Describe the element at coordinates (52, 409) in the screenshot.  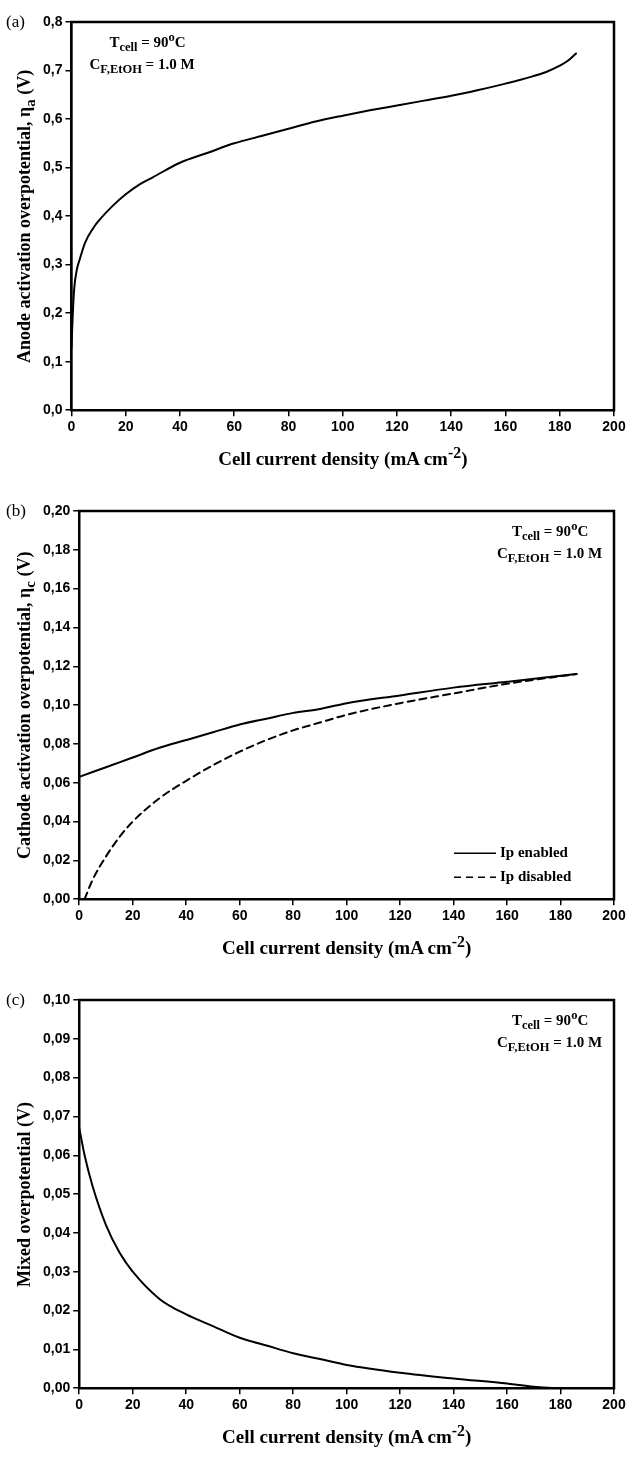
I see `y-tick-label: 0,0` at that location.